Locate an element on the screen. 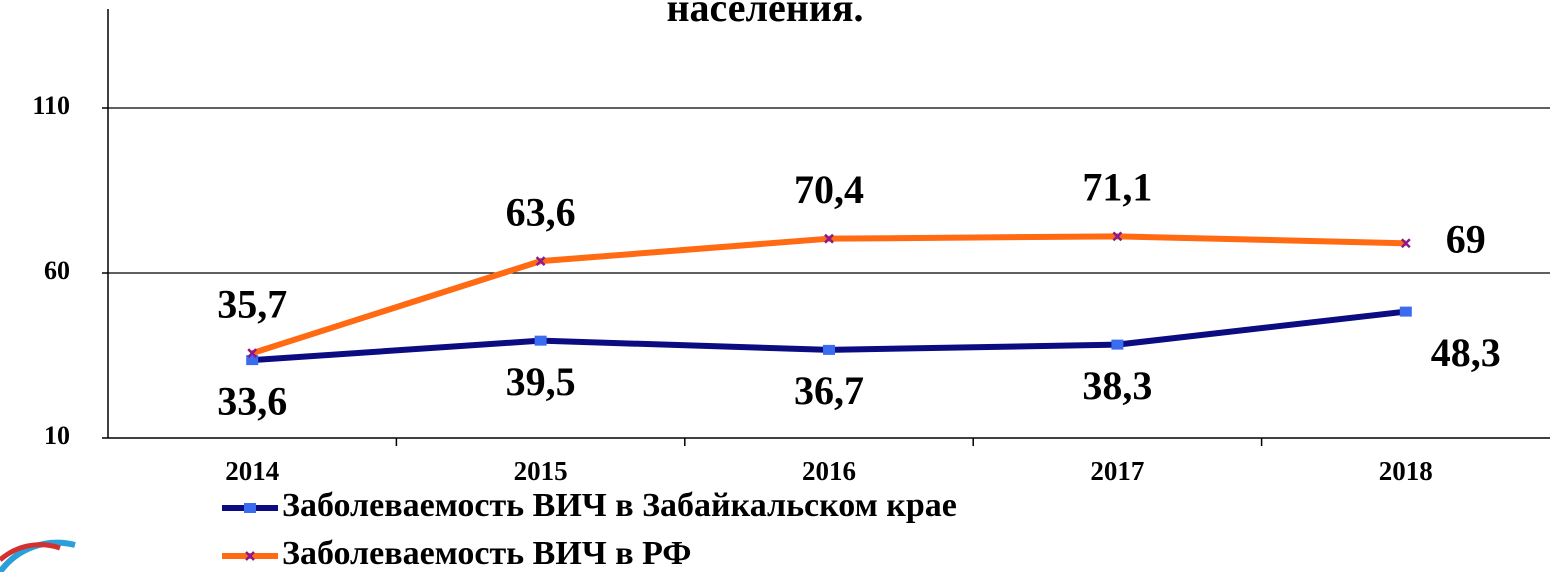  data-label: 33,6 is located at coordinates (252, 400).